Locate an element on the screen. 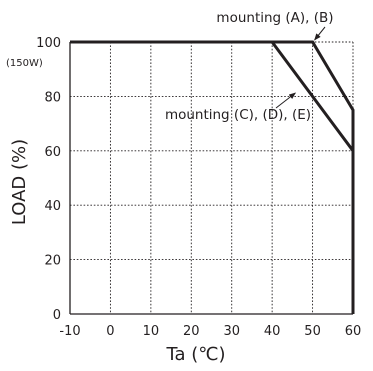 This screenshot has height=371, width=373. annotation-mounting-cde: mounting (C), (D), (E) is located at coordinates (238, 115).